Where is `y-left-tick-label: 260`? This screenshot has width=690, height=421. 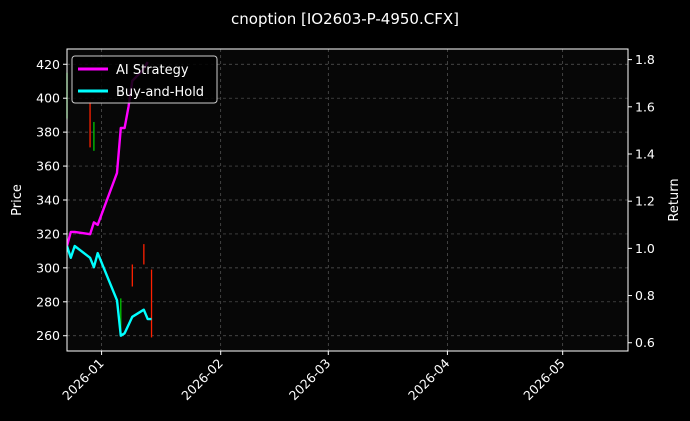 y-left-tick-label: 260 is located at coordinates (48, 335).